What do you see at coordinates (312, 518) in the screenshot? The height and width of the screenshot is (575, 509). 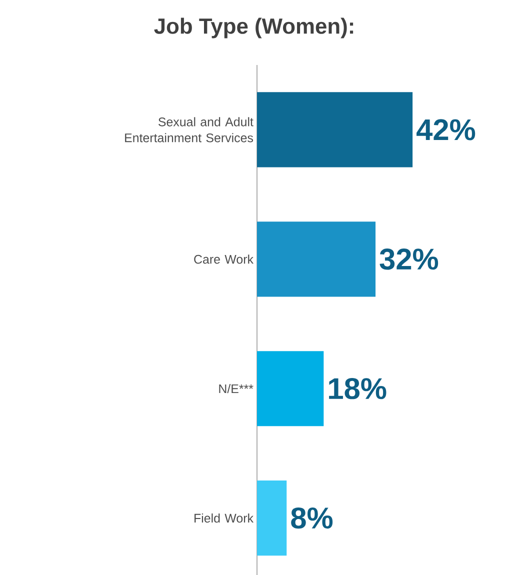 I see `data-label: 8%` at bounding box center [312, 518].